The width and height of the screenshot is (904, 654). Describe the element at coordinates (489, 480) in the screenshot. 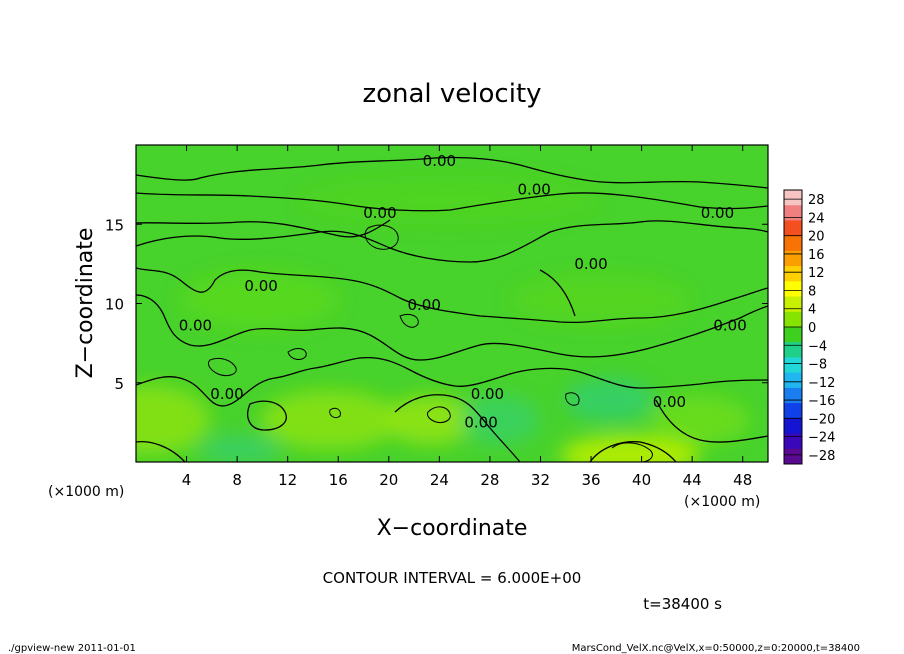

I see `x-tick-label: 28` at that location.